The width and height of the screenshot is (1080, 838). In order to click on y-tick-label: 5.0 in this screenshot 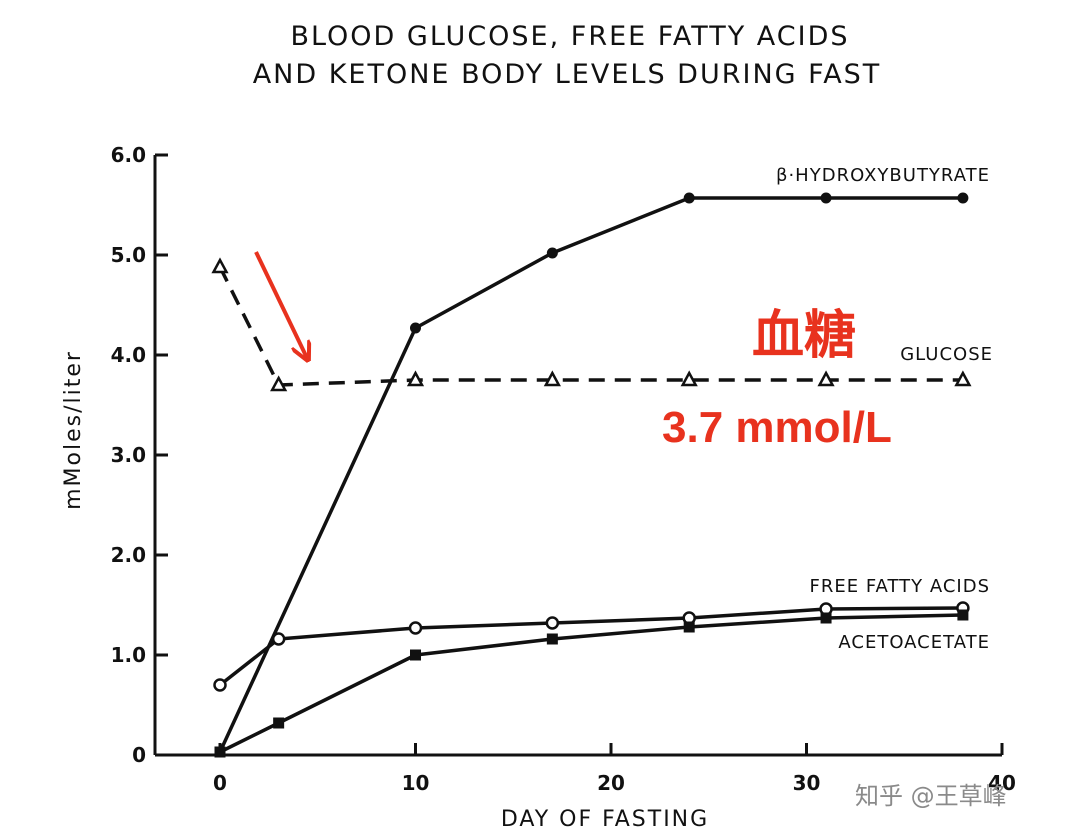, I will do `click(128, 255)`.